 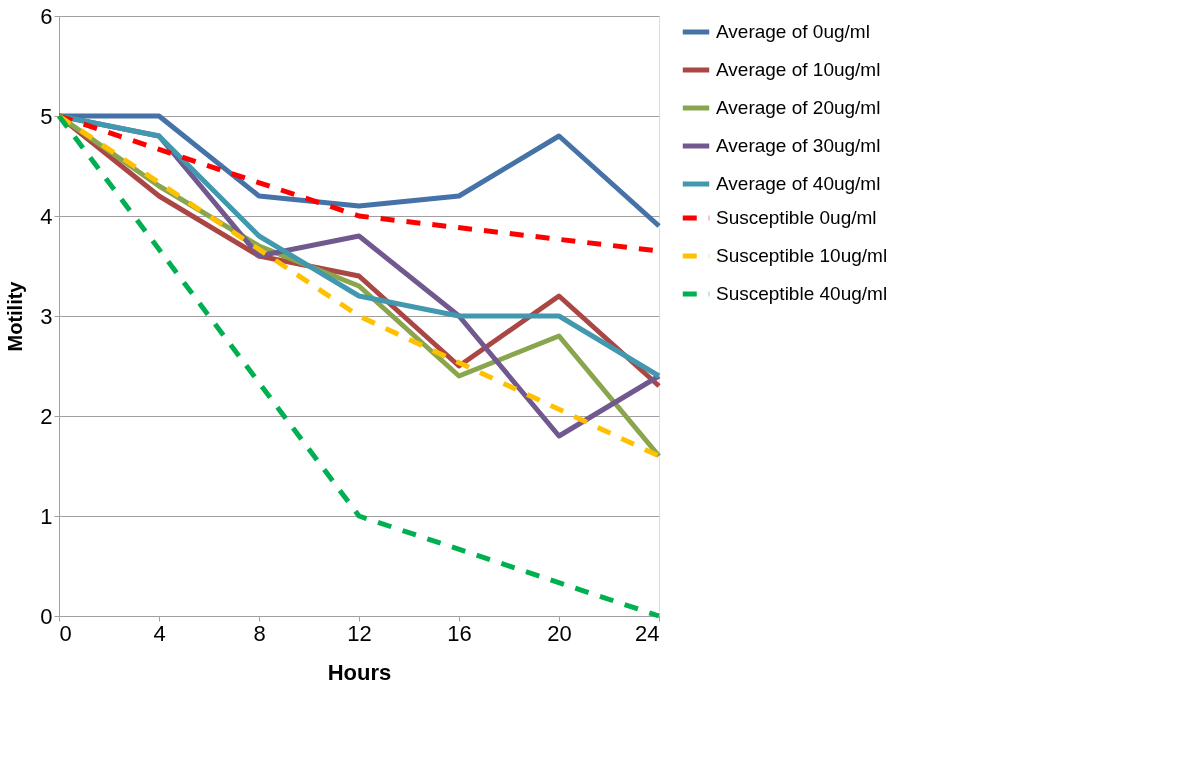 What do you see at coordinates (46, 516) in the screenshot?
I see `y-tick-label: 1` at bounding box center [46, 516].